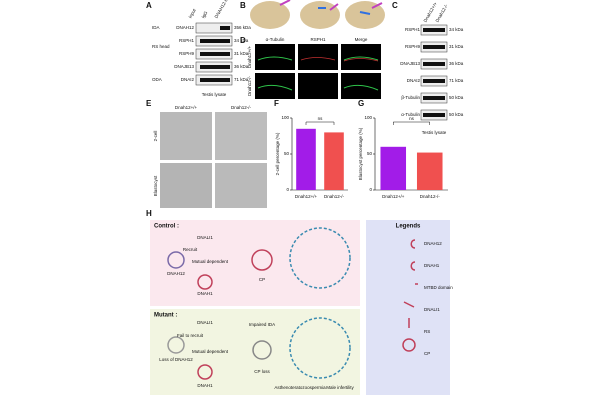 This screenshot has width=600, height=400. I want to click on column-label: Dnah12+/+, so click(186, 107).